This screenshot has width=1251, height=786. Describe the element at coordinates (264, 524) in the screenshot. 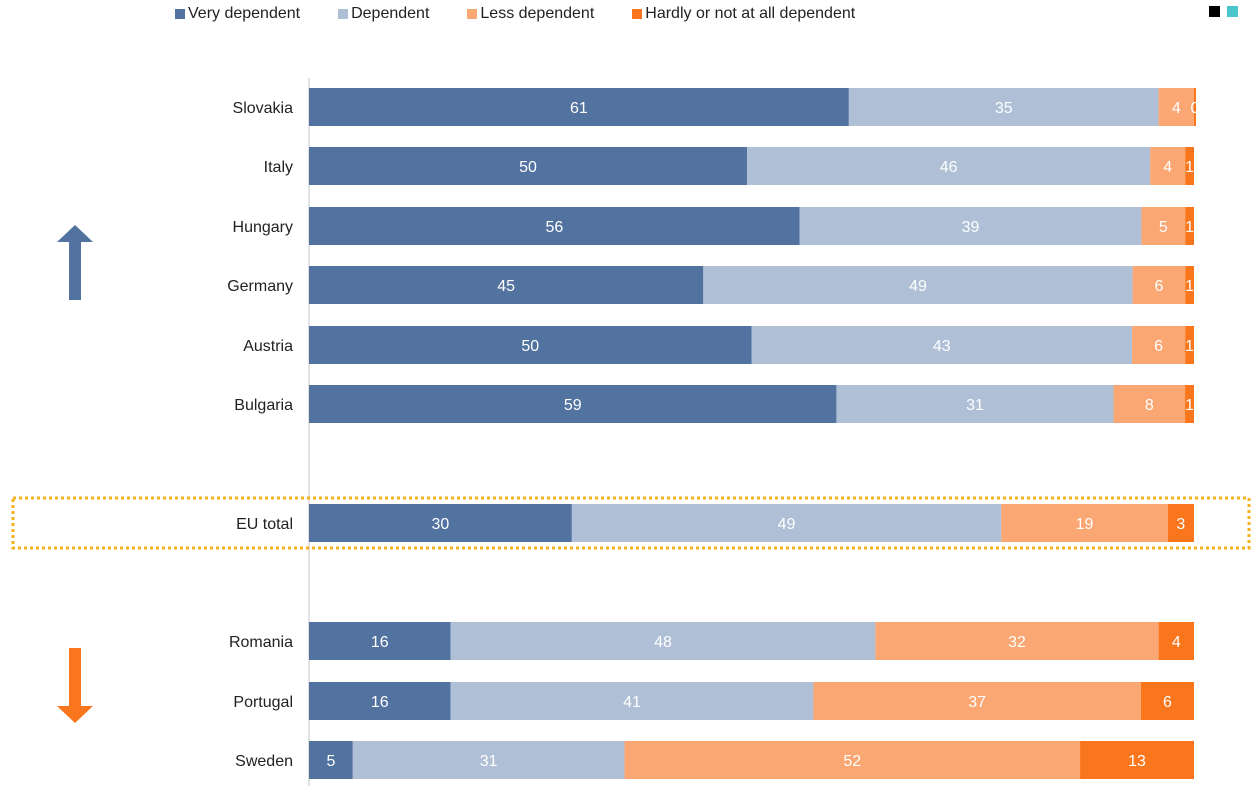

I see `category-label: EU total` at that location.